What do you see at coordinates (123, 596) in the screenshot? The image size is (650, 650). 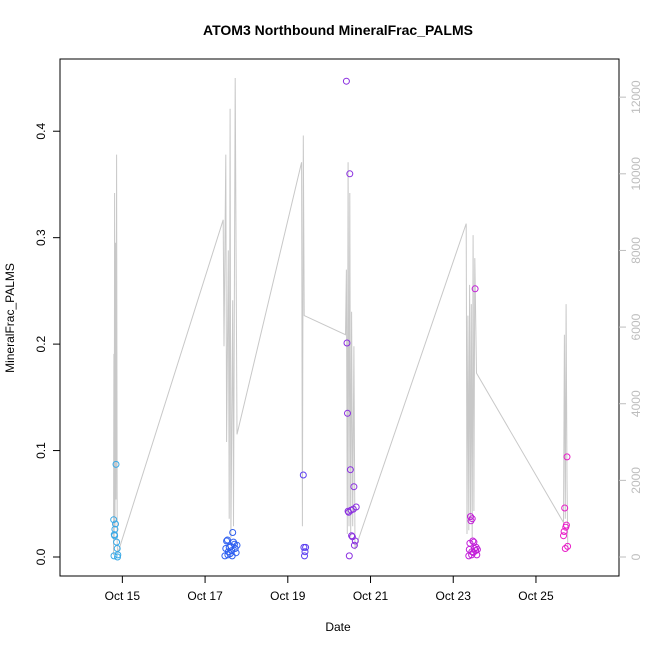 I see `x-tick-label: Oct 15` at bounding box center [123, 596].